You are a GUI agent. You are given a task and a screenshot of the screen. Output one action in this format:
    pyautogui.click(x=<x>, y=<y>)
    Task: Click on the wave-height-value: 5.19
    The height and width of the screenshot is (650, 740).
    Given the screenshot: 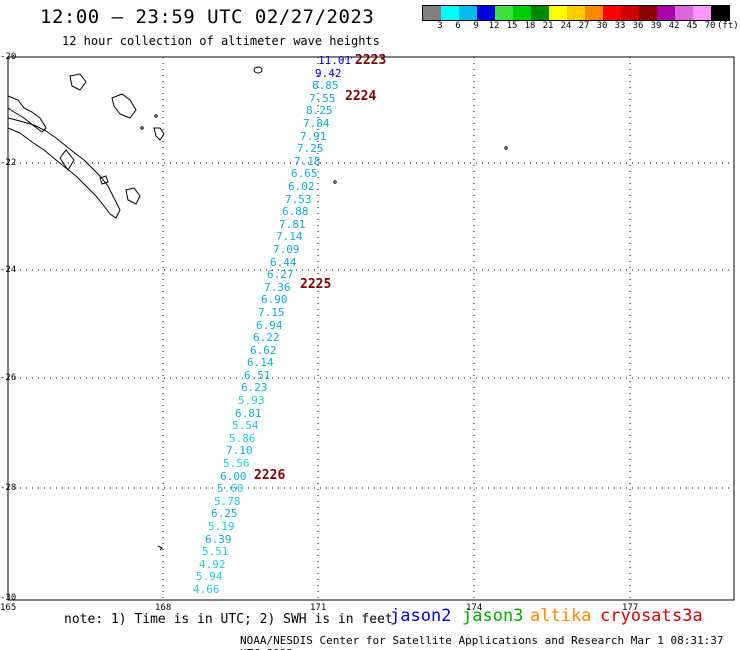 What is the action you would take?
    pyautogui.click(x=221, y=526)
    